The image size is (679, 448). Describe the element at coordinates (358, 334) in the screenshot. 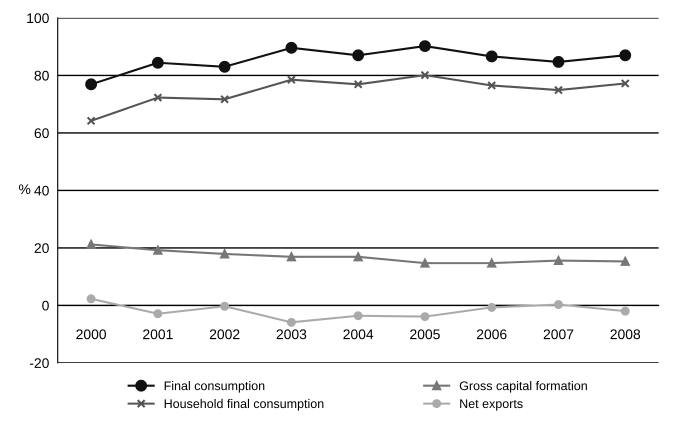

I see `x-tick-label: 2004` at that location.